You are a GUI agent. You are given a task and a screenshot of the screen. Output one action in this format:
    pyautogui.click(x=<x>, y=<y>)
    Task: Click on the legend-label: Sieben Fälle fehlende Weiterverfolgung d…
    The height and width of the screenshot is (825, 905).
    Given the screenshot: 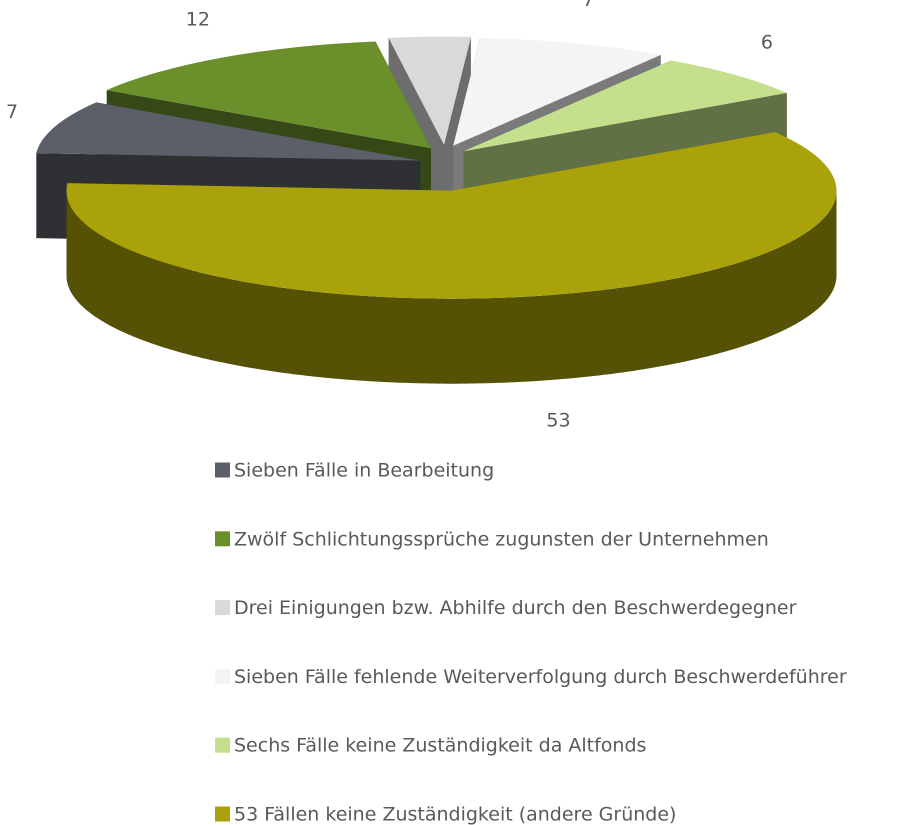 What is the action you would take?
    pyautogui.click(x=540, y=677)
    